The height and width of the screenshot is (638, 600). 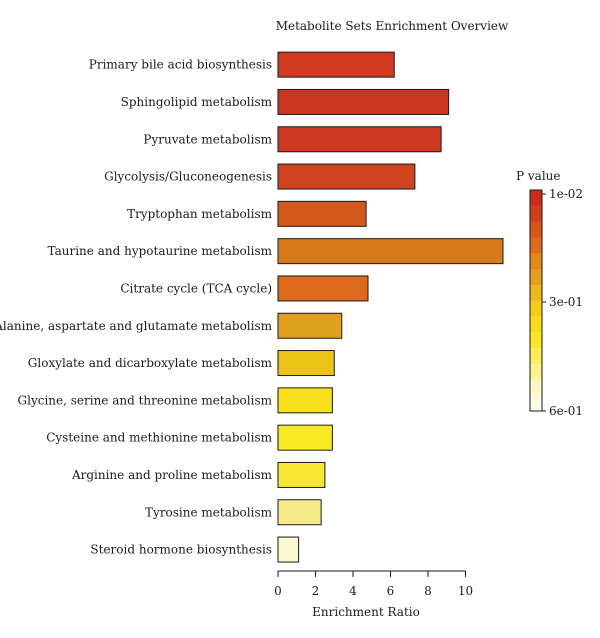 I want to click on legend-frame, so click(x=536, y=300).